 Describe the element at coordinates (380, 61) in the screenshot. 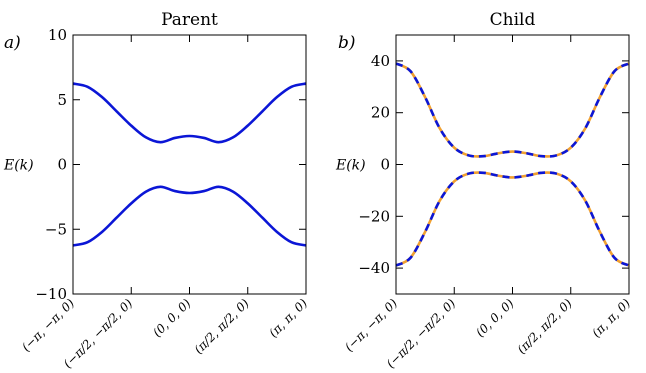

I see `y-tick-label: 40` at that location.